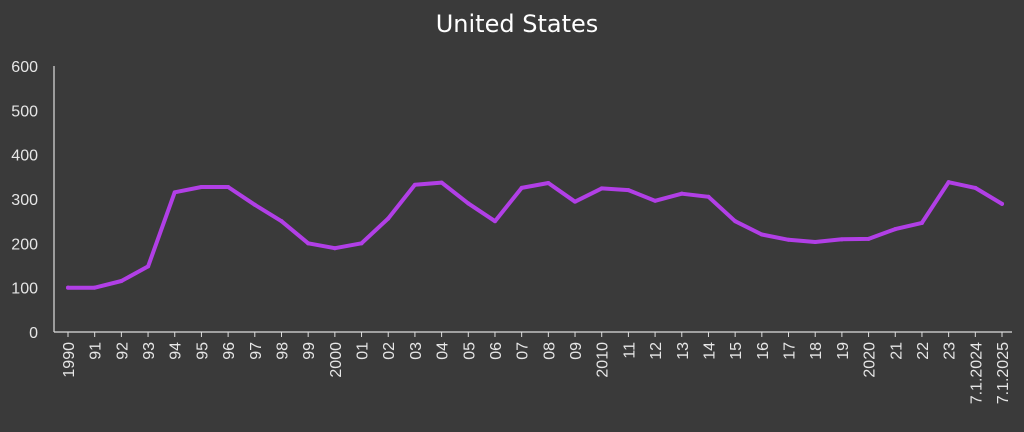  I want to click on x-tick-label: 2020, so click(870, 360).